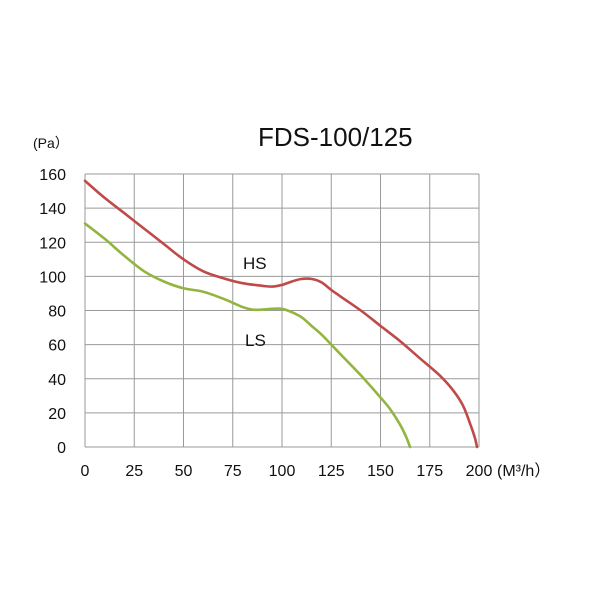 Image resolution: width=600 pixels, height=600 pixels. I want to click on y-tick-label: 80, so click(57, 312).